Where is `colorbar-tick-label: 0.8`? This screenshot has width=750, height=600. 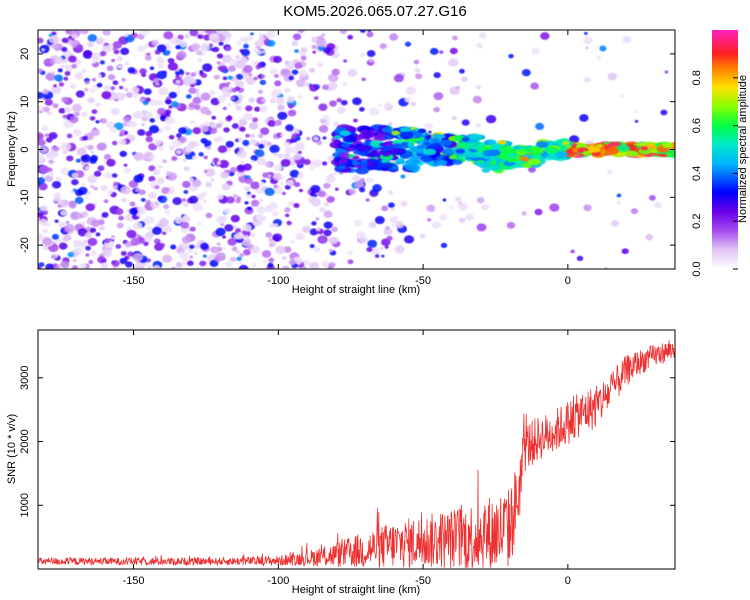
colorbar-tick-label: 0.8 is located at coordinates (697, 77).